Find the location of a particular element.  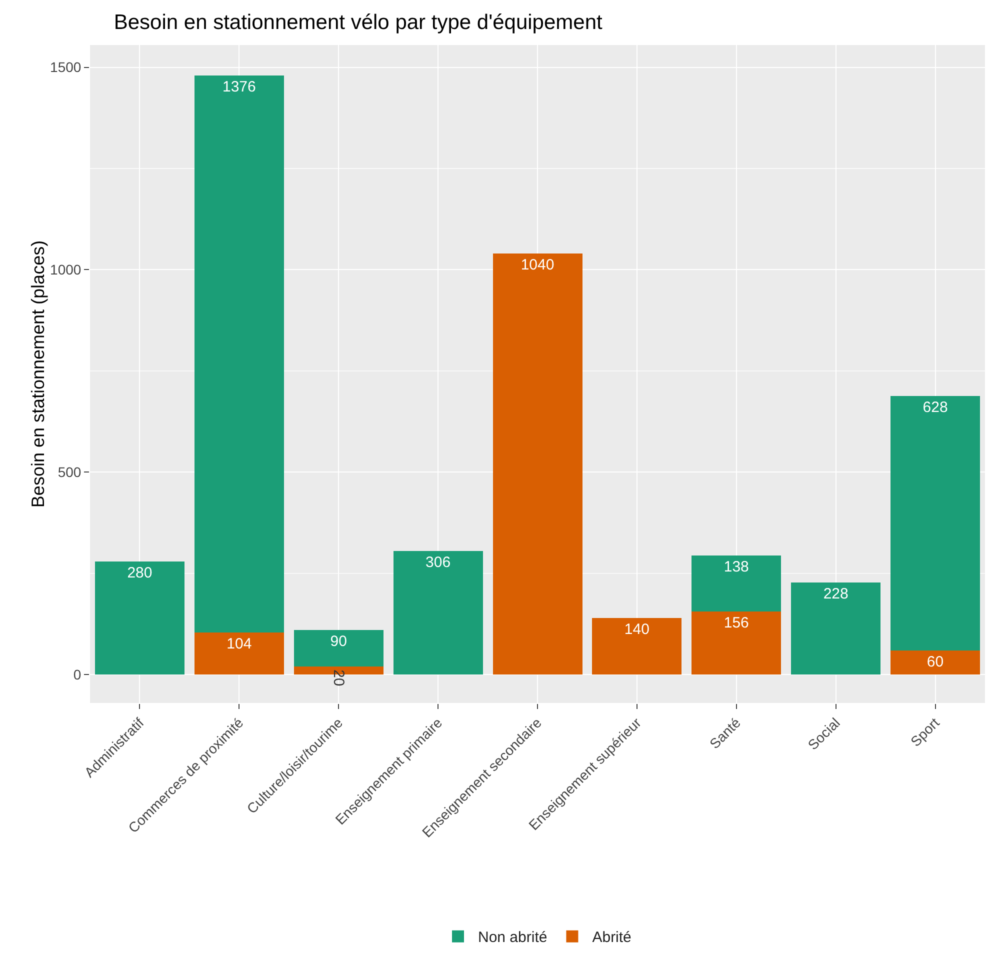

data-label: 20 is located at coordinates (339, 678).